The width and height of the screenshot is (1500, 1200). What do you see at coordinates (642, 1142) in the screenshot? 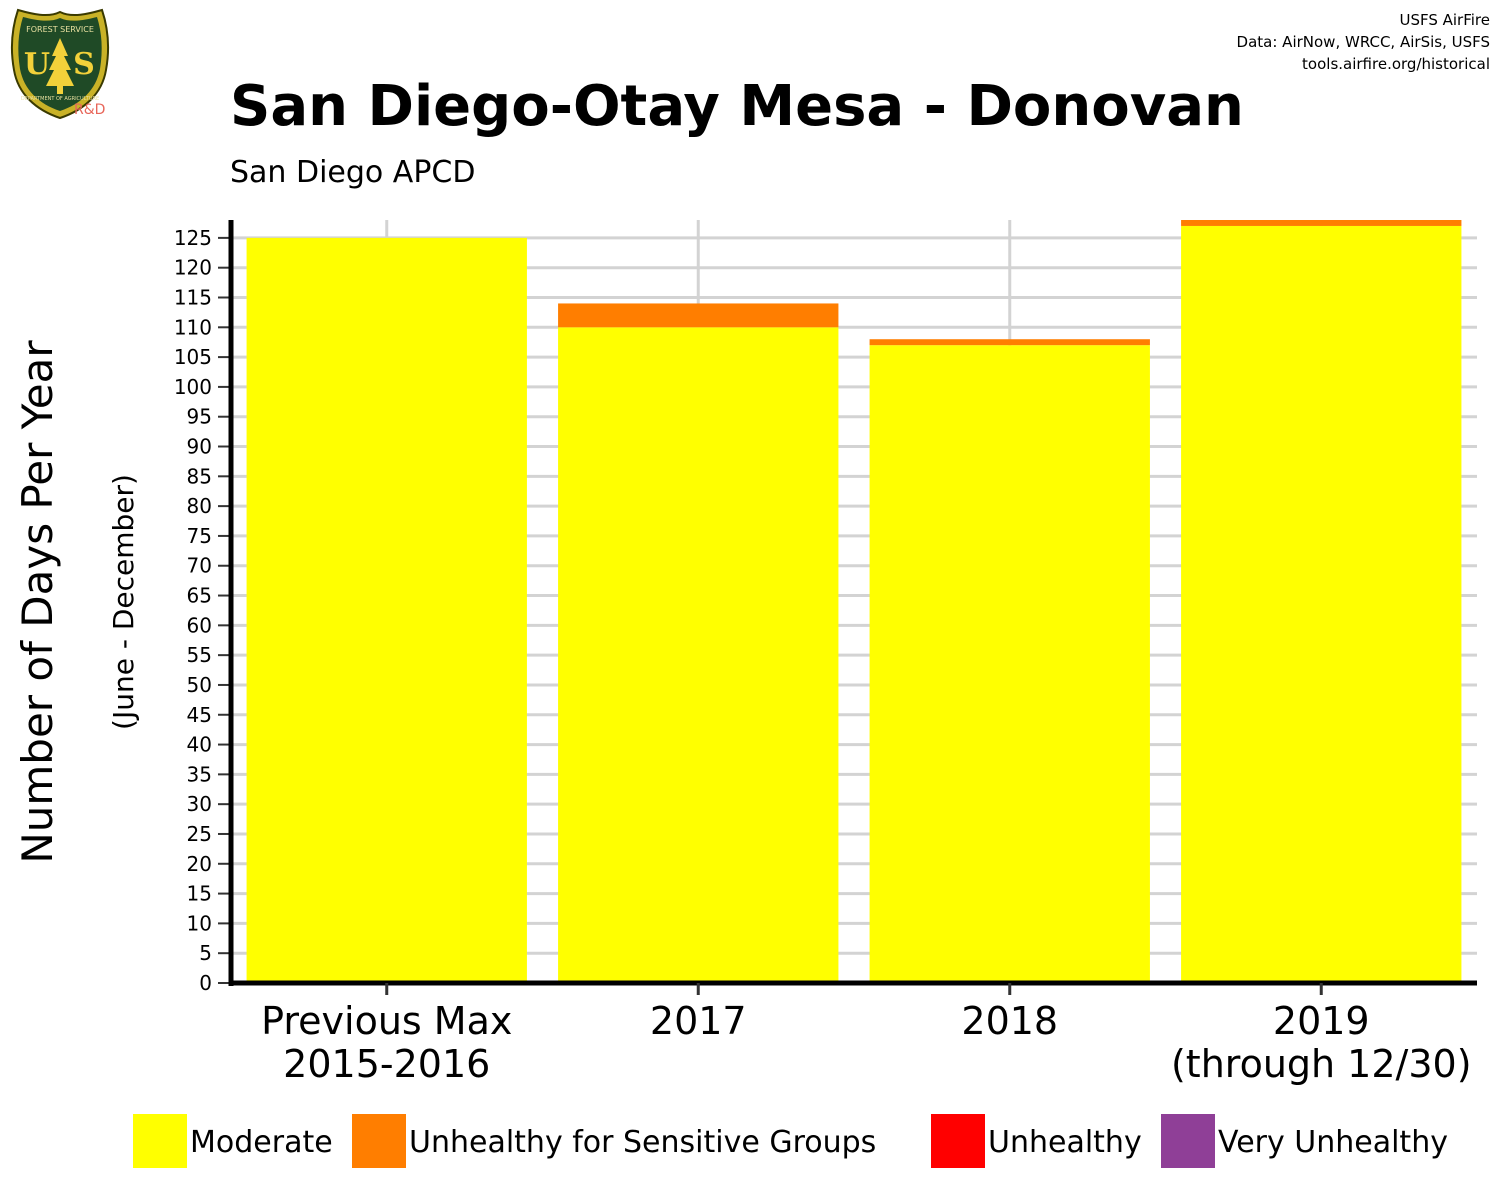
I see `legend-label: Unhealthy for Sensitive Groups` at bounding box center [642, 1142].